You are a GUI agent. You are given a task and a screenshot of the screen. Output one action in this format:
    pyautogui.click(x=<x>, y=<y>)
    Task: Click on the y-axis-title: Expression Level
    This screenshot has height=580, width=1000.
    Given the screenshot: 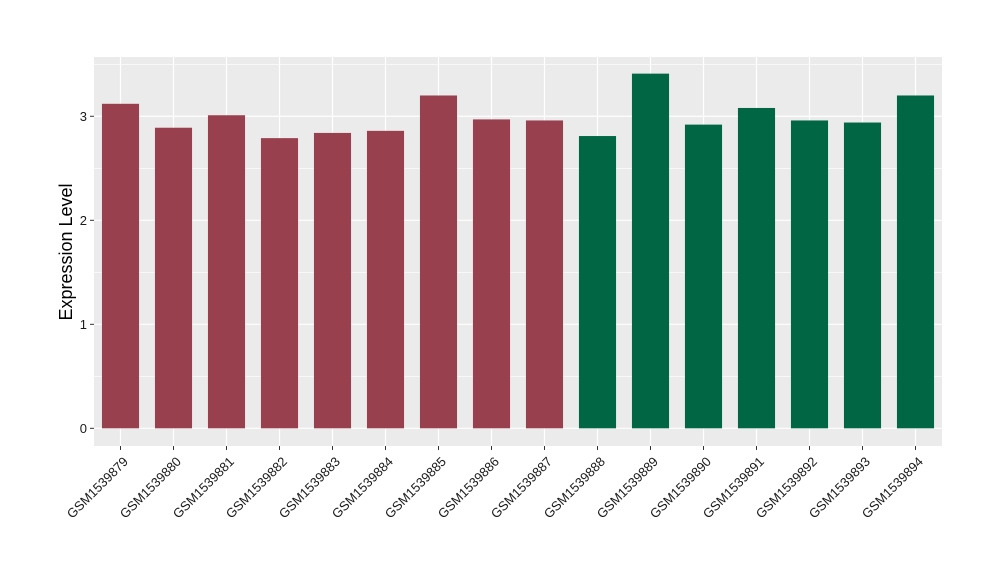 What is the action you would take?
    pyautogui.click(x=66, y=251)
    